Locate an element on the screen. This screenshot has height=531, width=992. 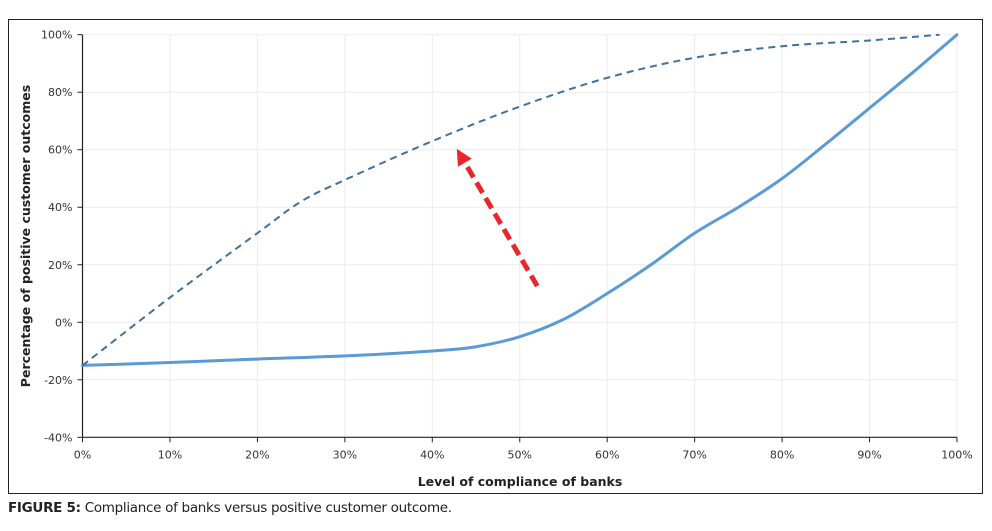
x-tick-label: 0% is located at coordinates (82, 454).